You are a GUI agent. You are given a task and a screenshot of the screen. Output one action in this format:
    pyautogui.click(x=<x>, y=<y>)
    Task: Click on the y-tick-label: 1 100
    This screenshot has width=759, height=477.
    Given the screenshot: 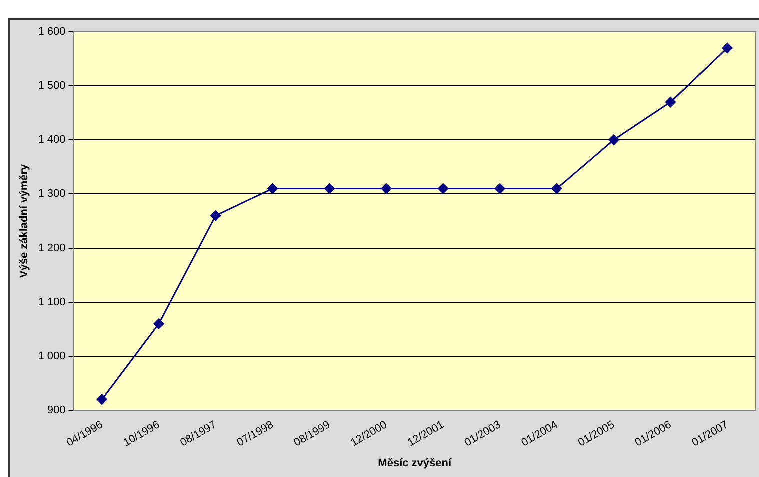 What is the action you would take?
    pyautogui.click(x=52, y=302)
    